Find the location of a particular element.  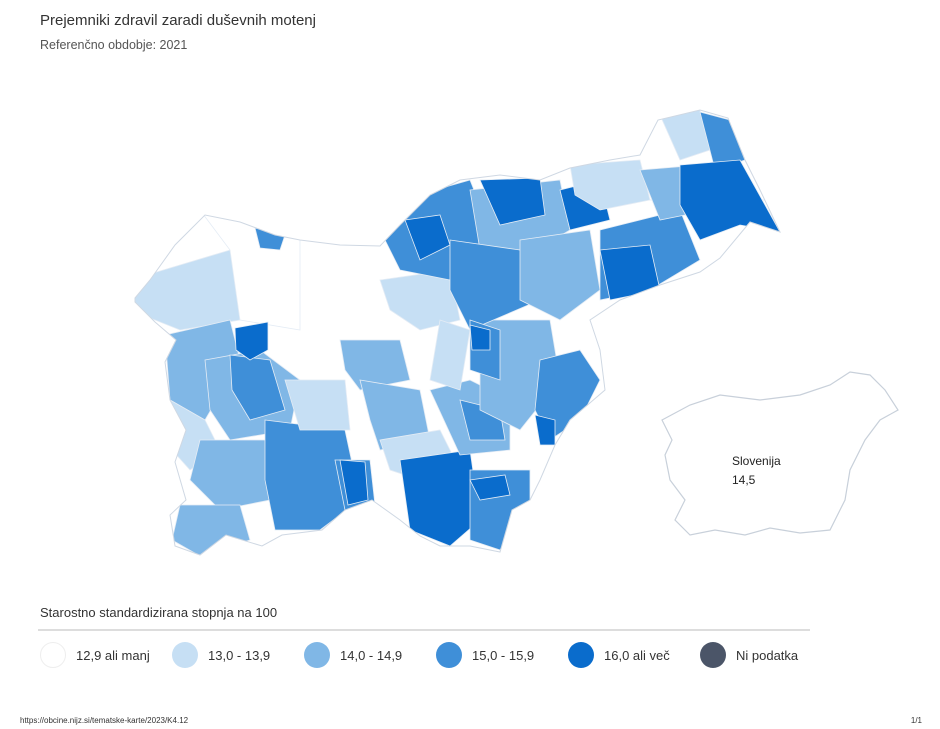

legend-item-0: 12,9 ali manj is located at coordinates (106, 655).